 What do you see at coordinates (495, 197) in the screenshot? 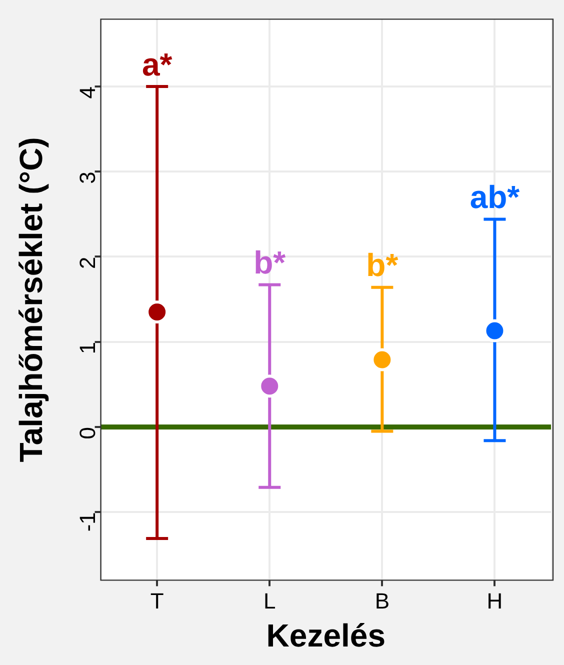
I see `annotation: ab*` at bounding box center [495, 197].